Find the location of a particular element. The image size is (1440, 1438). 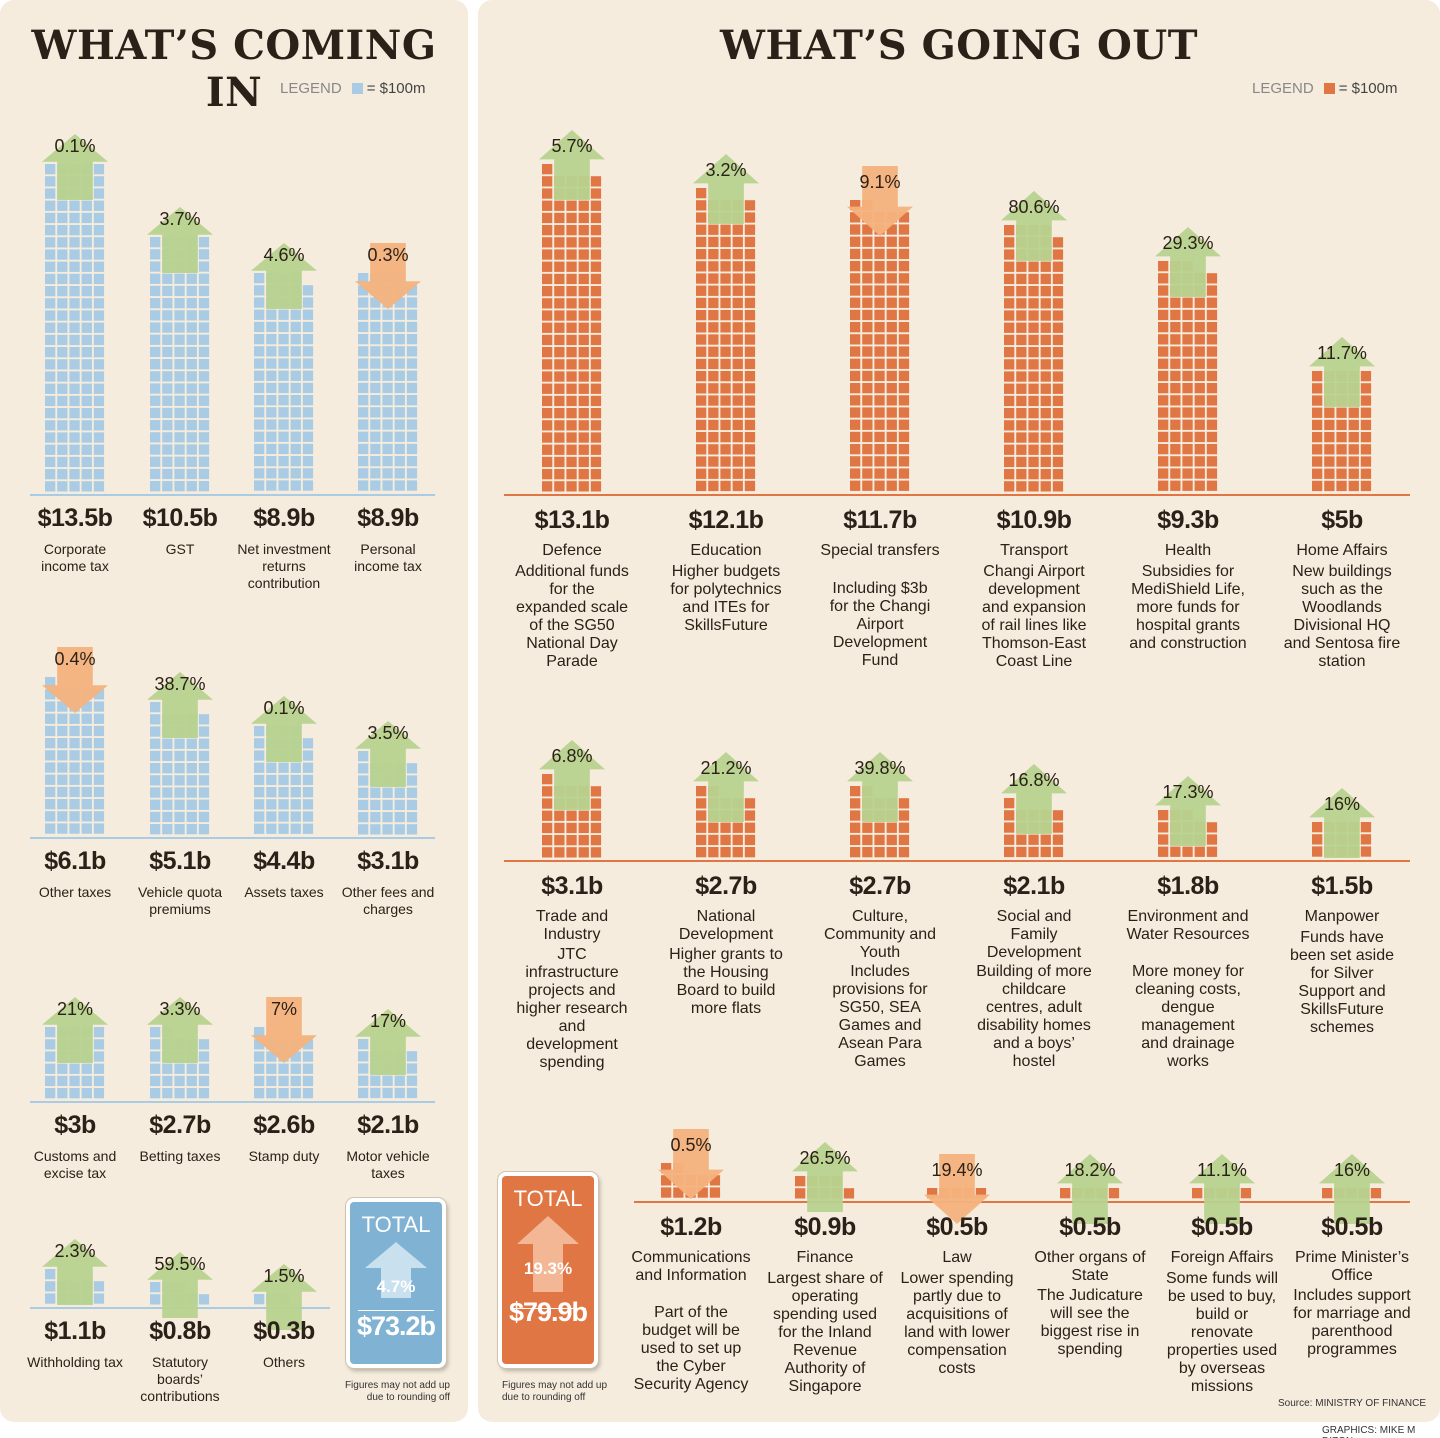

percent-change: 0.4% is located at coordinates (75, 659).